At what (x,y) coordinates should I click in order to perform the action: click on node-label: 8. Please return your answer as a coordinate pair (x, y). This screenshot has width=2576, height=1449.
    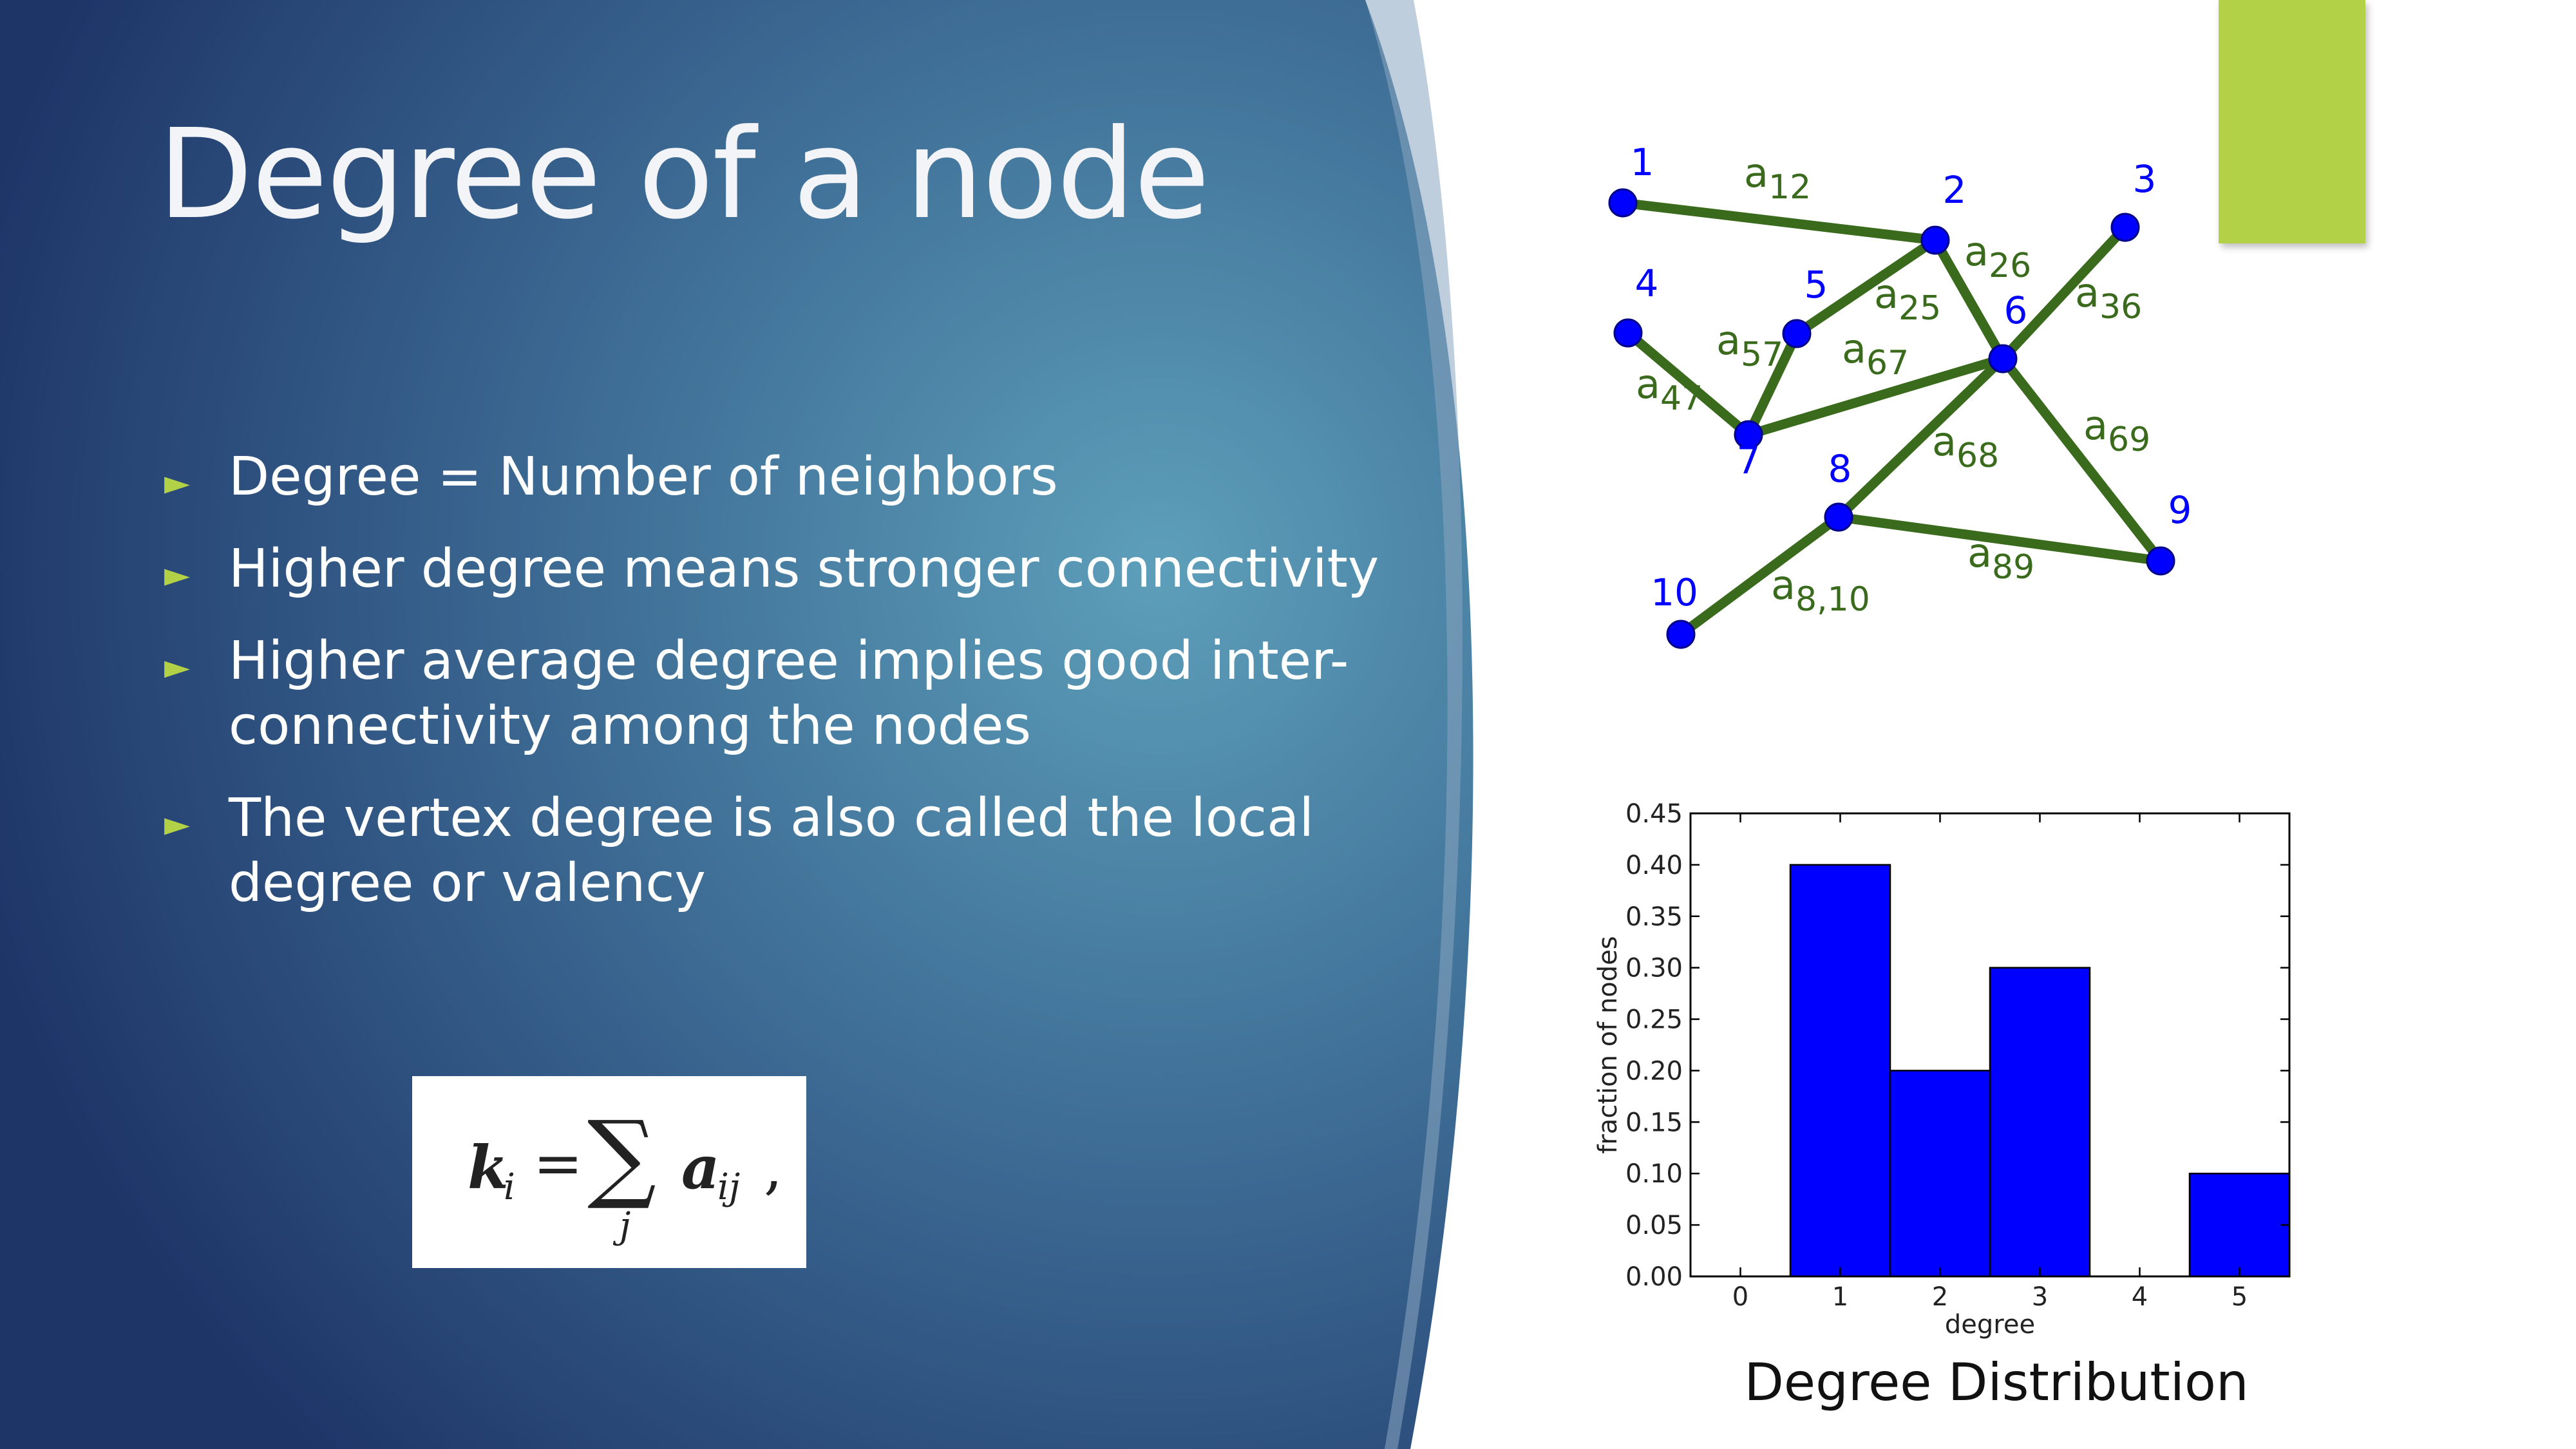
    Looking at the image, I should click on (1840, 469).